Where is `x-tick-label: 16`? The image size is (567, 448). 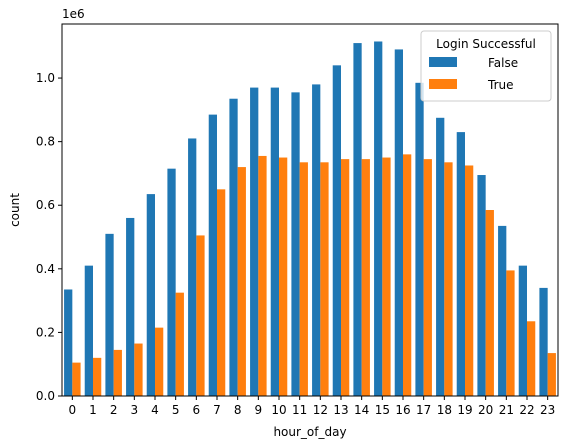 x-tick-label: 16 is located at coordinates (402, 410).